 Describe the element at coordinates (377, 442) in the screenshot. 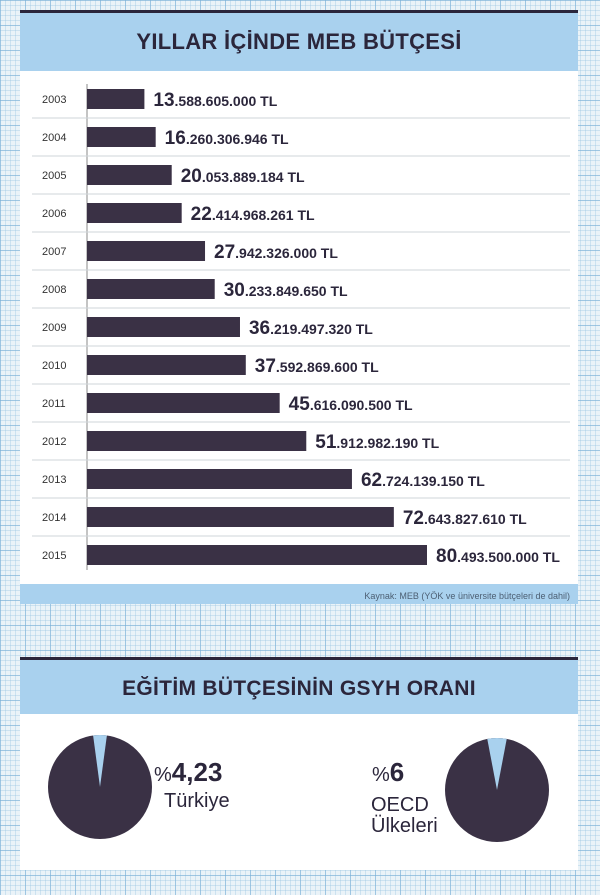

I see `value-label: 51.912.982.190 TL` at that location.